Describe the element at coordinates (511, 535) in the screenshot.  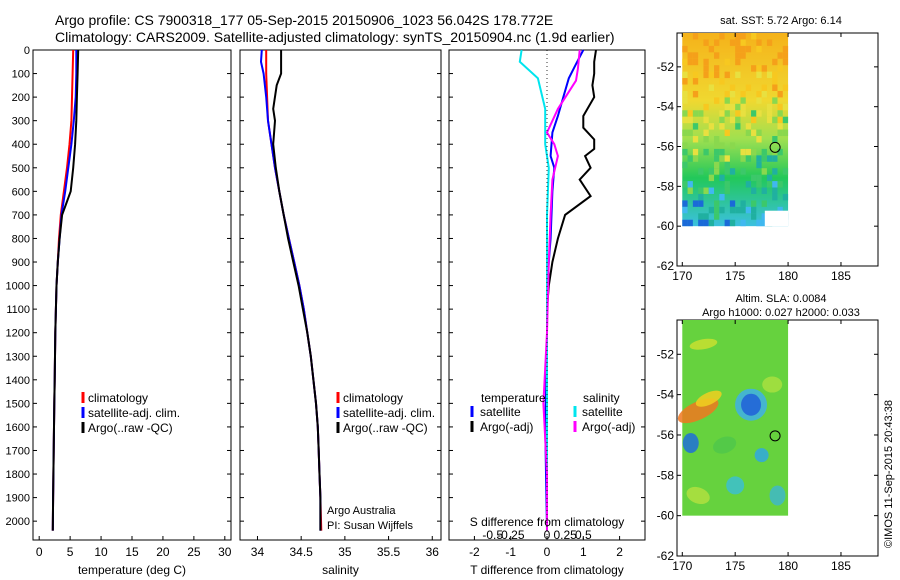
I see `top-tick-label: -0.25` at that location.